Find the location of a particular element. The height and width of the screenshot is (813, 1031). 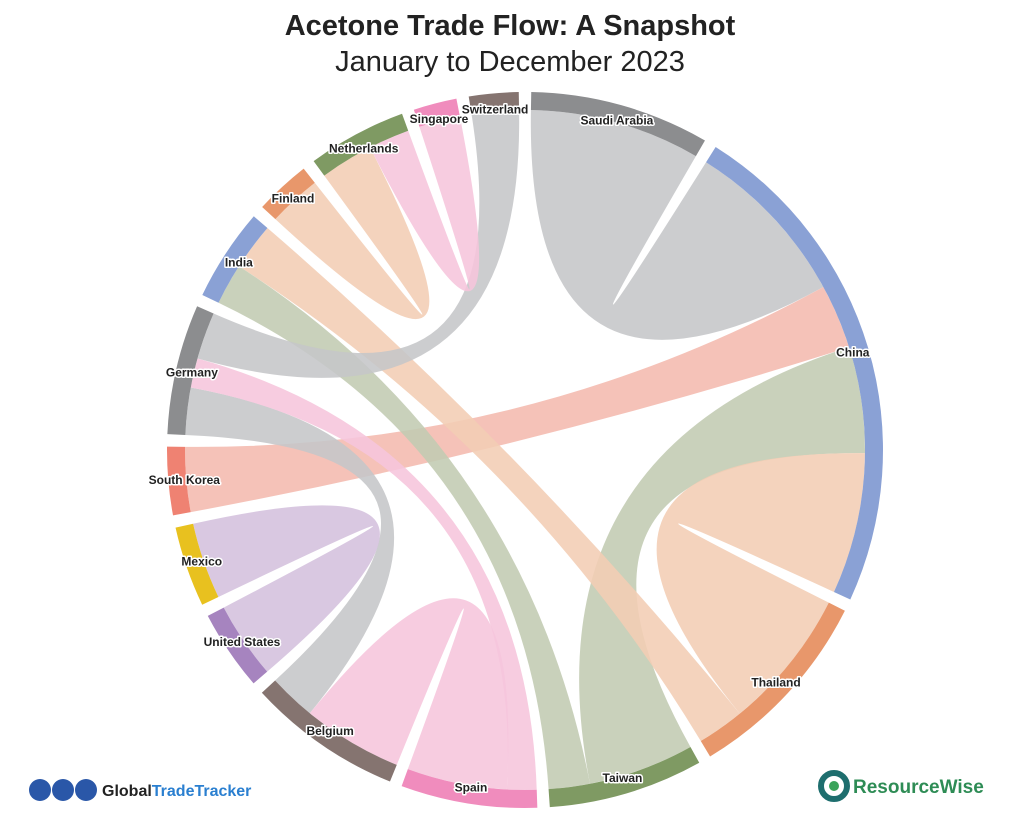

node-label: Spain is located at coordinates (471, 788).